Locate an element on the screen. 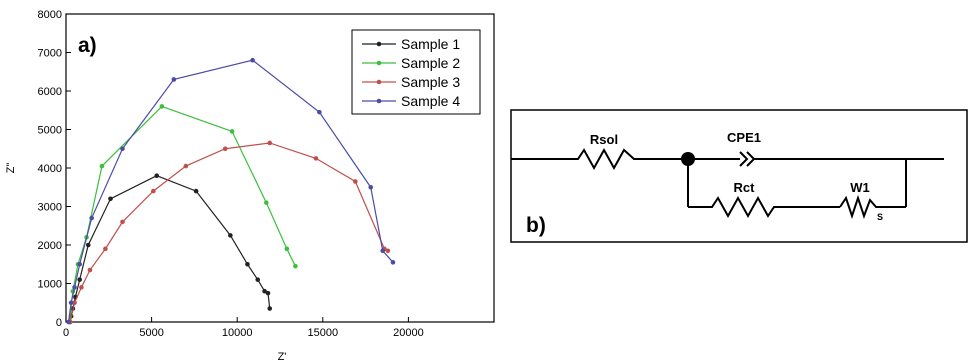  y-axis-label: Z" is located at coordinates (11, 168).